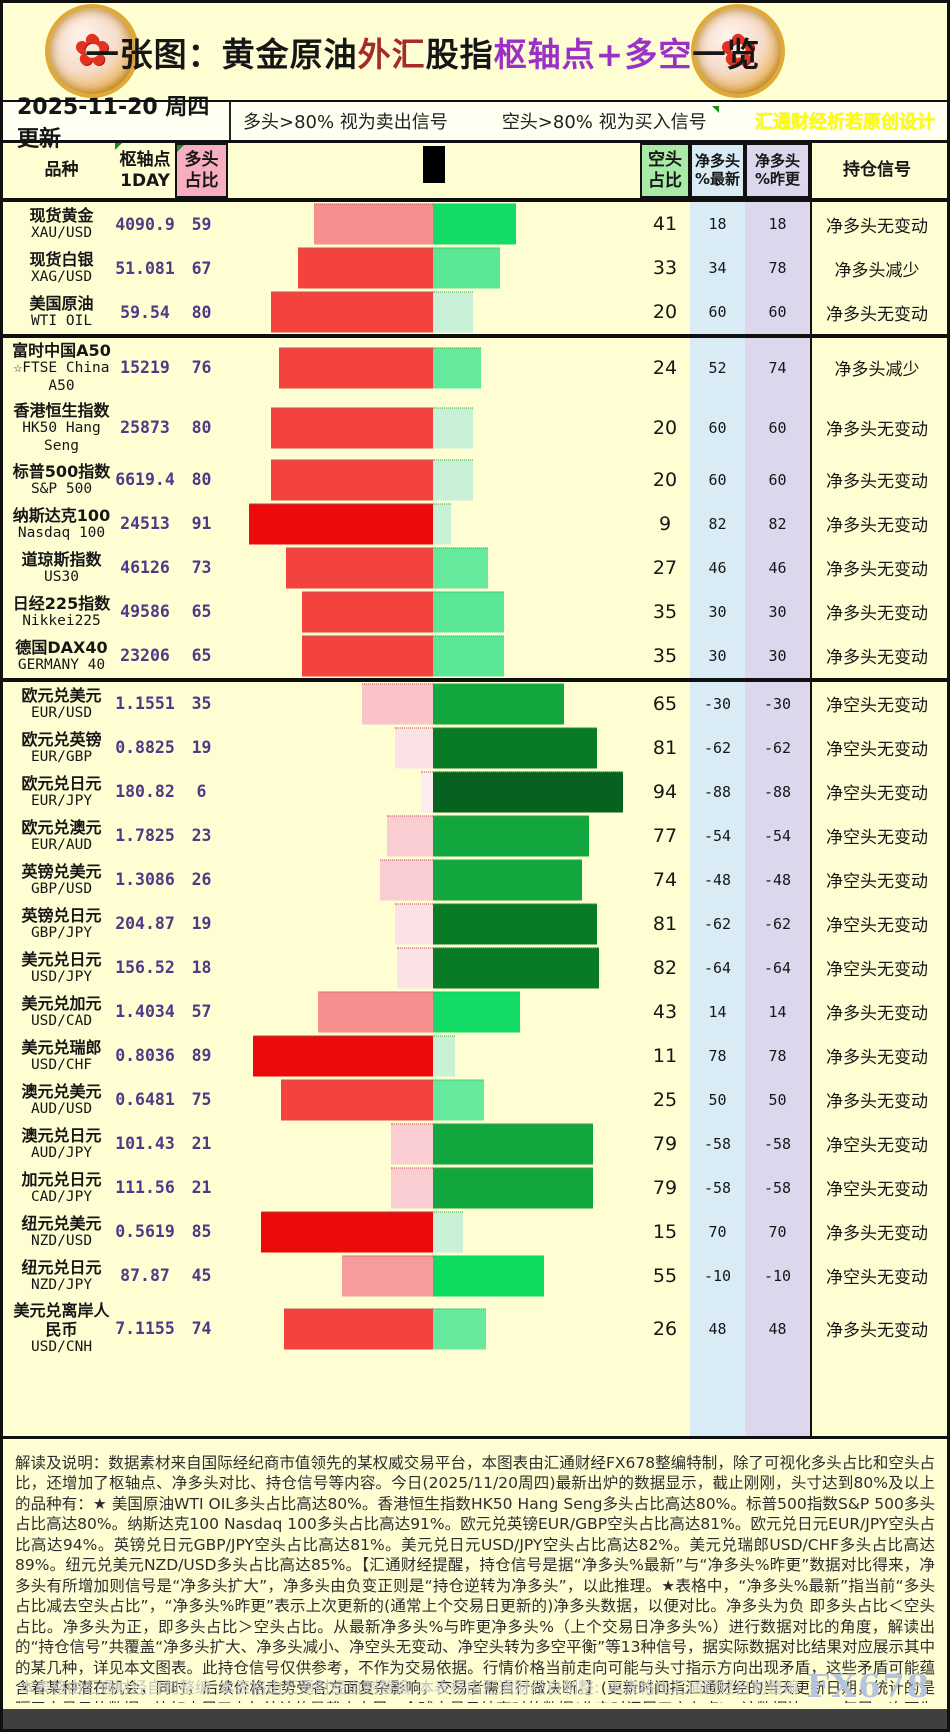 Image resolution: width=950 pixels, height=1732 pixels. I want to click on product-name: 美国原油 WTI OIL, so click(61, 312).